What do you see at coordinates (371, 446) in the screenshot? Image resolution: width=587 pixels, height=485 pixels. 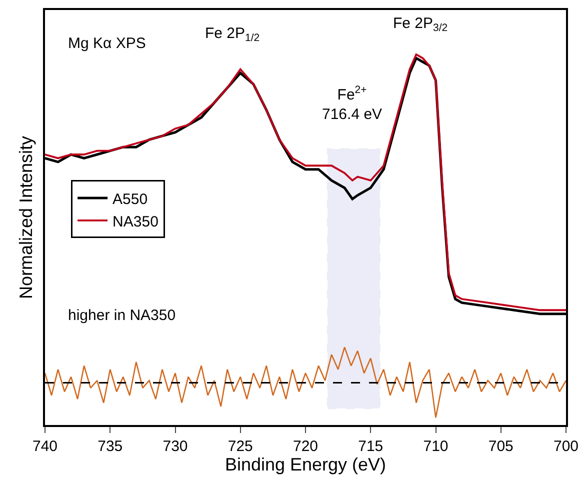 I see `x-tick-label: 715` at bounding box center [371, 446].